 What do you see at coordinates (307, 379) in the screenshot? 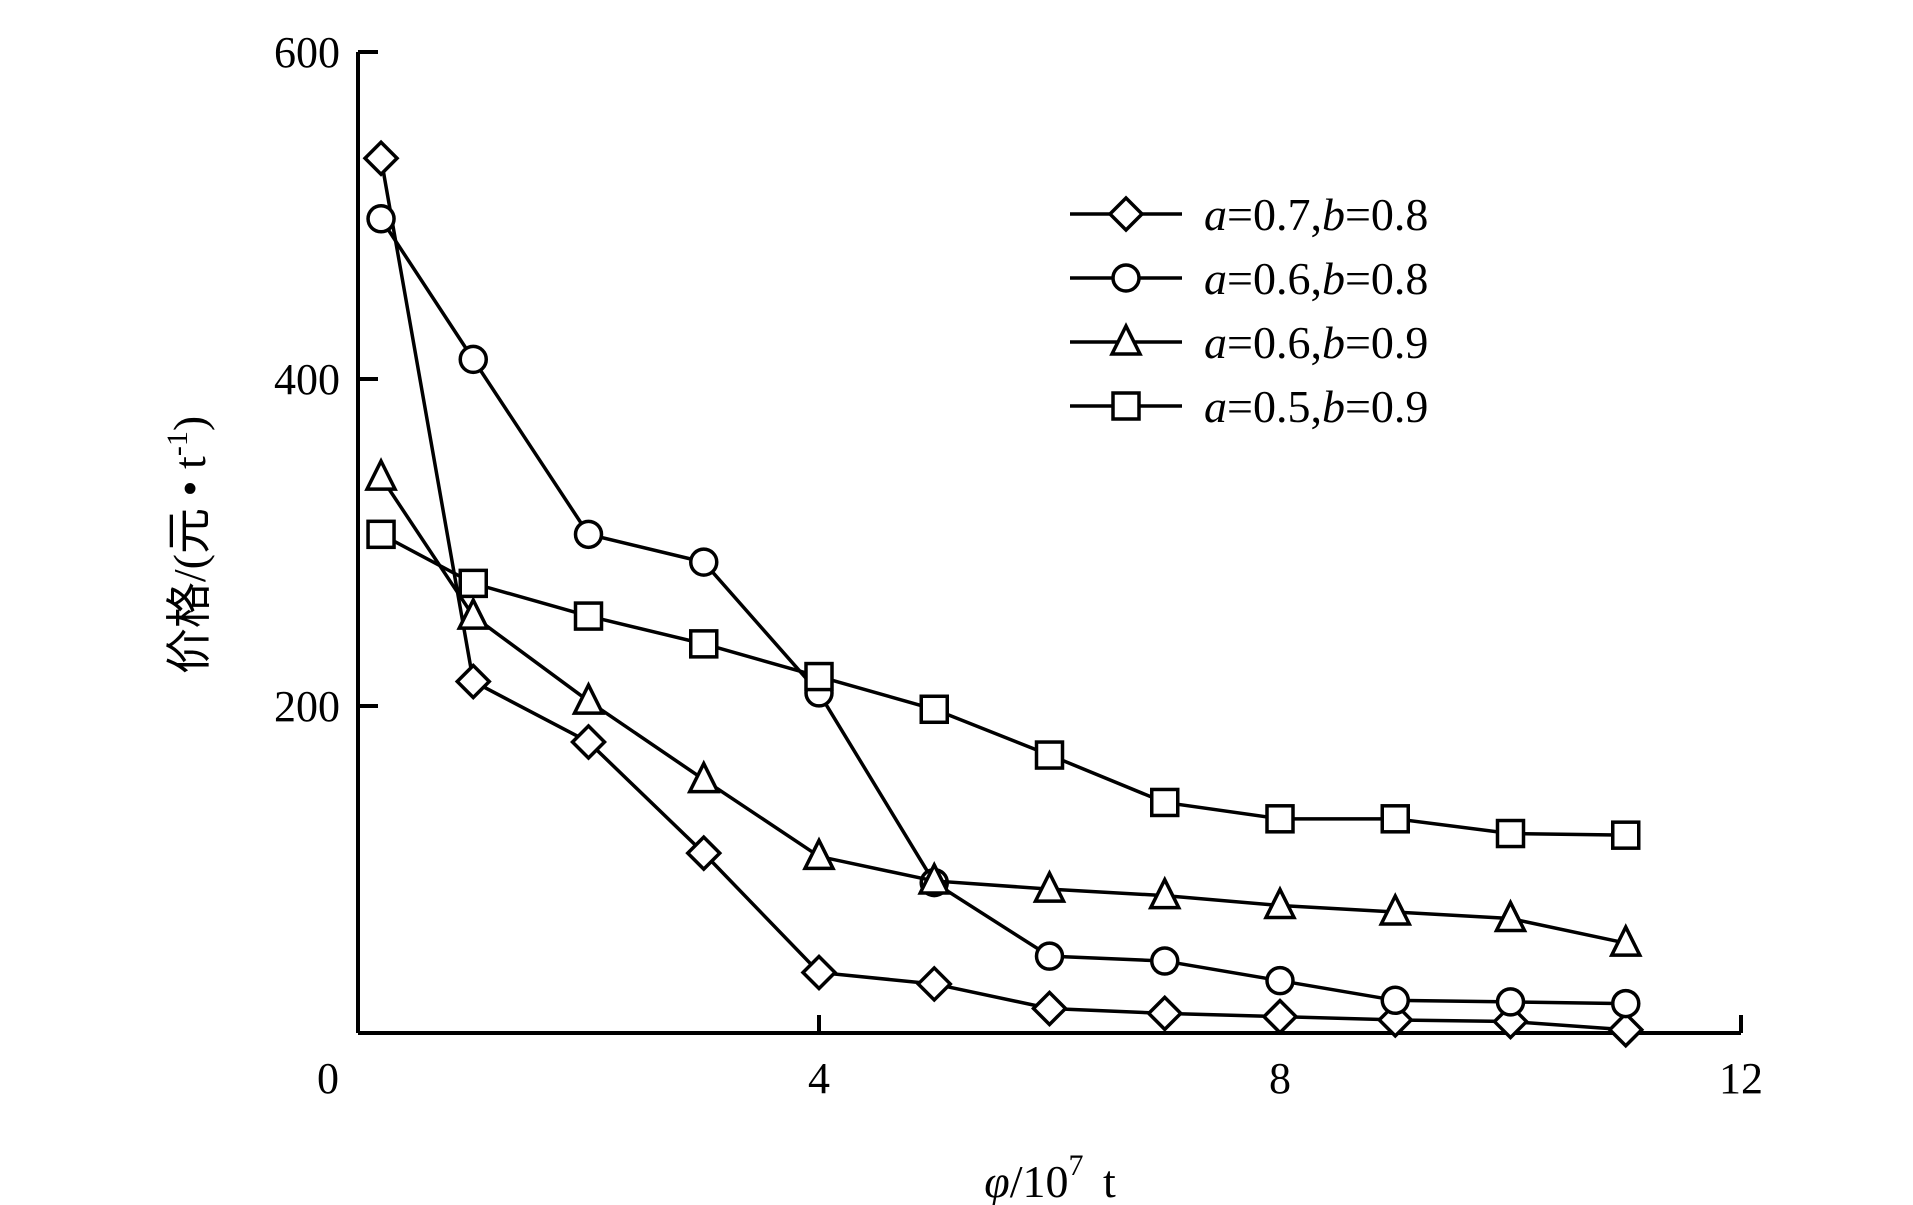
I see `y-tick-label: 400` at bounding box center [307, 379].